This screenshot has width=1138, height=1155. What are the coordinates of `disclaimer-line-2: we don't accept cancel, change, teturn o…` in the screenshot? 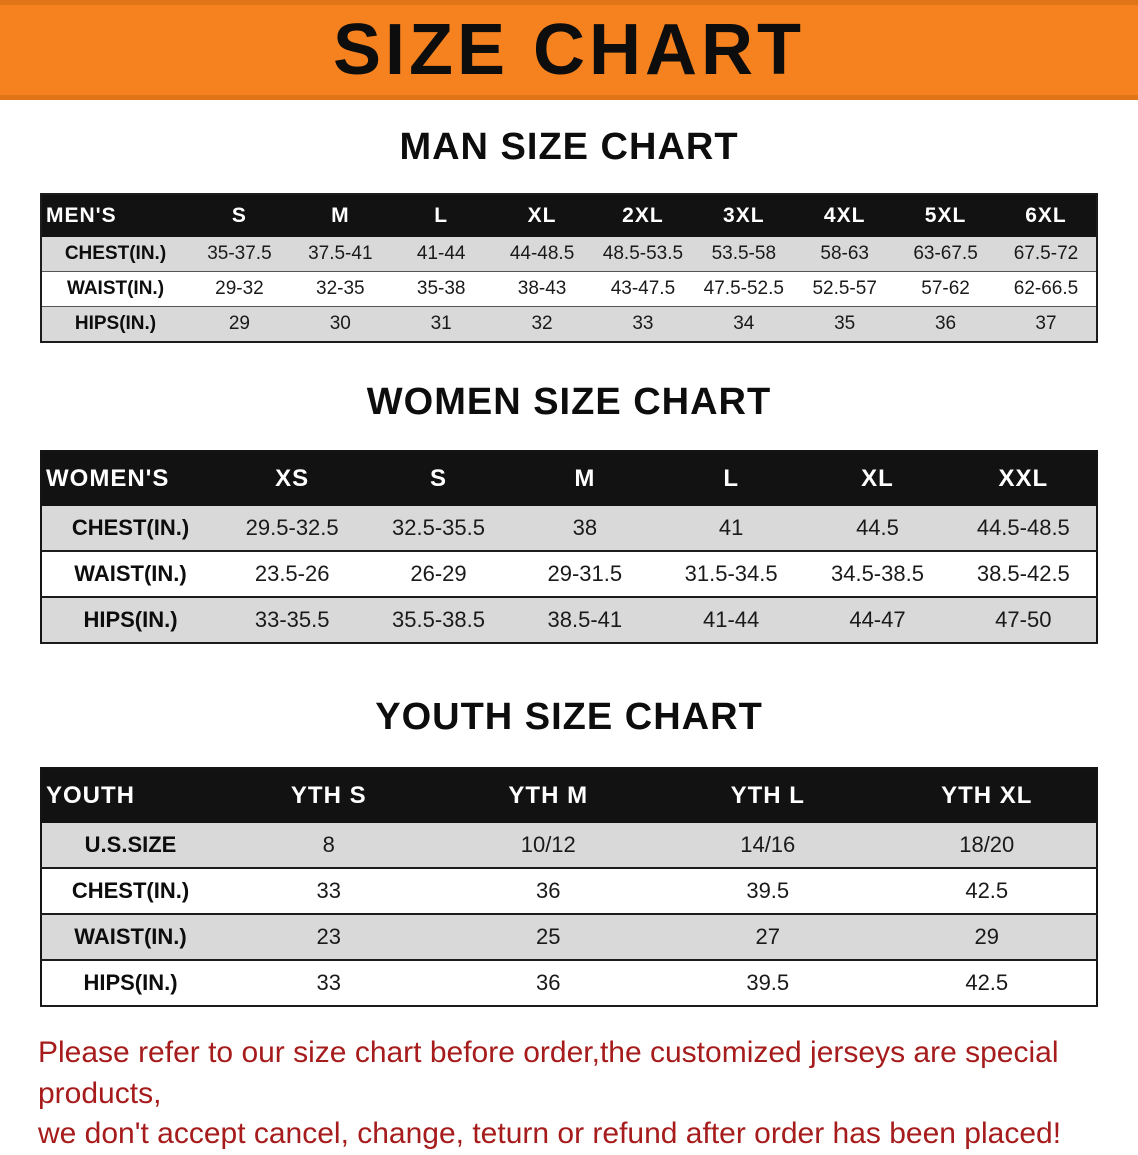 It's located at (550, 1133).